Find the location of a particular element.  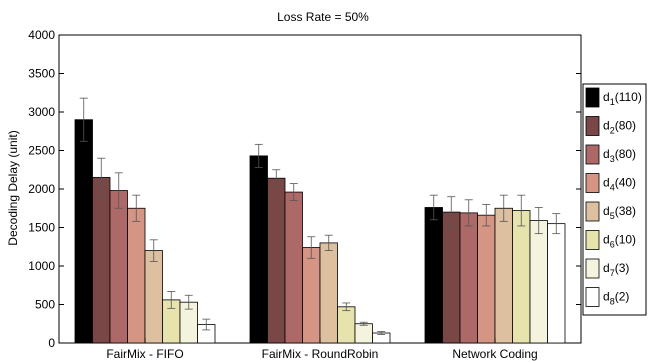

legend-swatch-d4 is located at coordinates (592, 183).